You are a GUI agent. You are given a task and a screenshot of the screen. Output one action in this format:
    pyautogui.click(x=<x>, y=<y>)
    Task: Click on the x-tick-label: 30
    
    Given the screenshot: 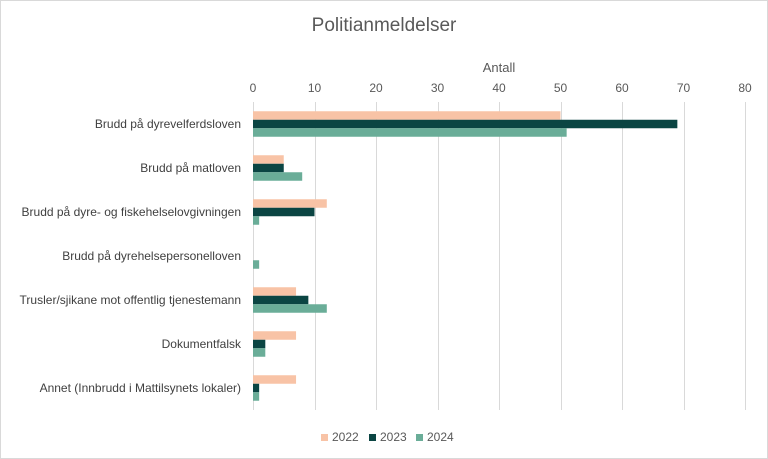 What is the action you would take?
    pyautogui.click(x=438, y=88)
    